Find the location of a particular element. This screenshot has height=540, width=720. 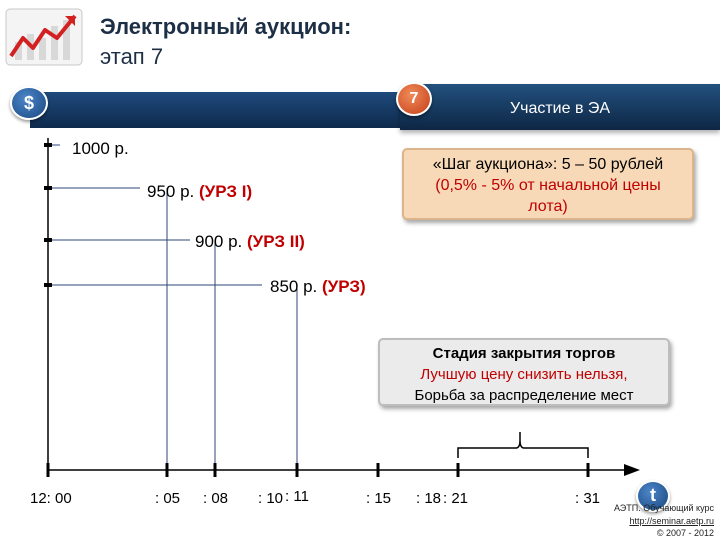

time-axis-arrow is located at coordinates (632, 470).